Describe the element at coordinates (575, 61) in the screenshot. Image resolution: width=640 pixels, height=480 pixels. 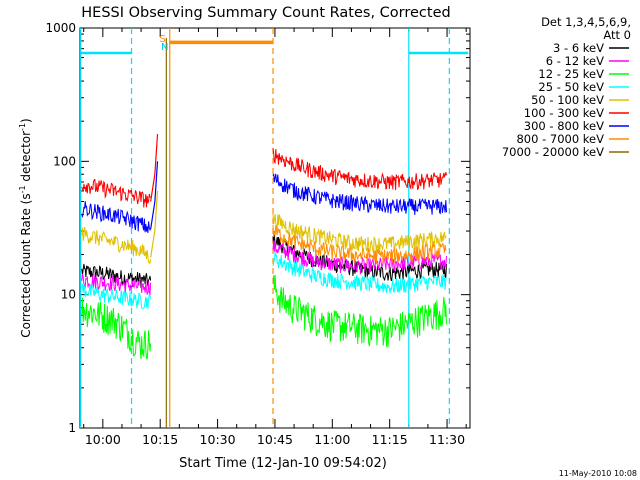
I see `legend-entry-label: 6 - 12 keV` at that location.